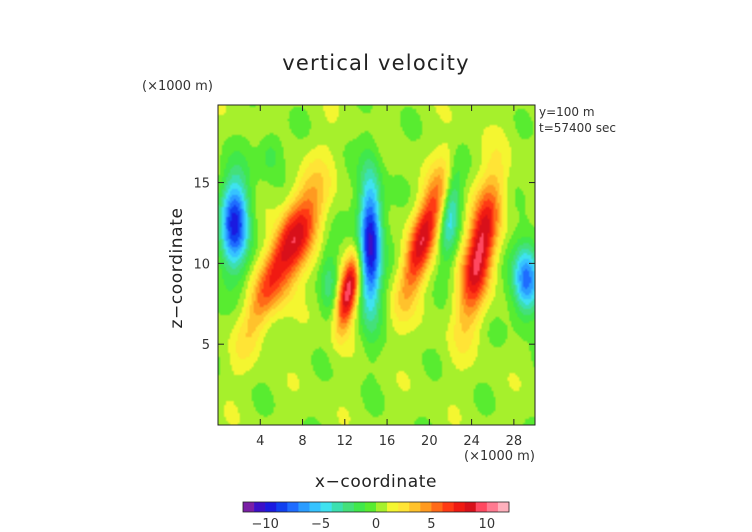  I want to click on y-unit-label: (×1000 m), so click(177, 86).